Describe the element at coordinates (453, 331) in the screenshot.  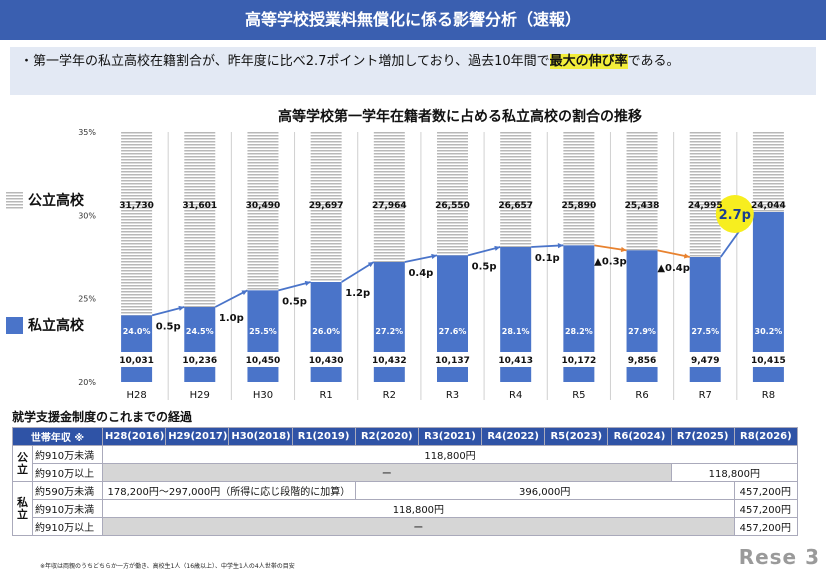
I see `share-label: 27.6%` at that location.